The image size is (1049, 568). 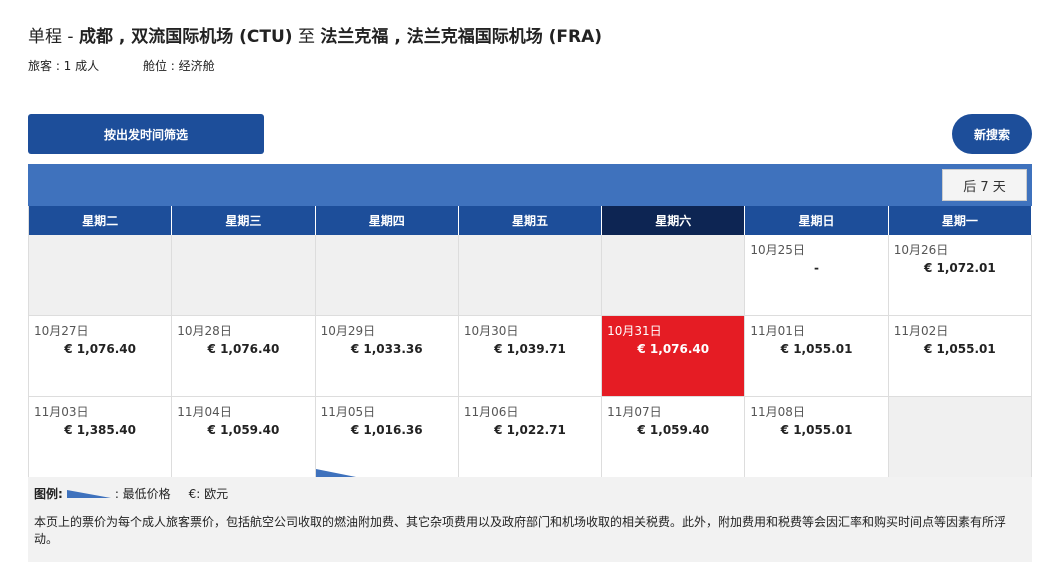 What do you see at coordinates (335, 473) in the screenshot?
I see `lowest-price-marker-icon` at bounding box center [335, 473].